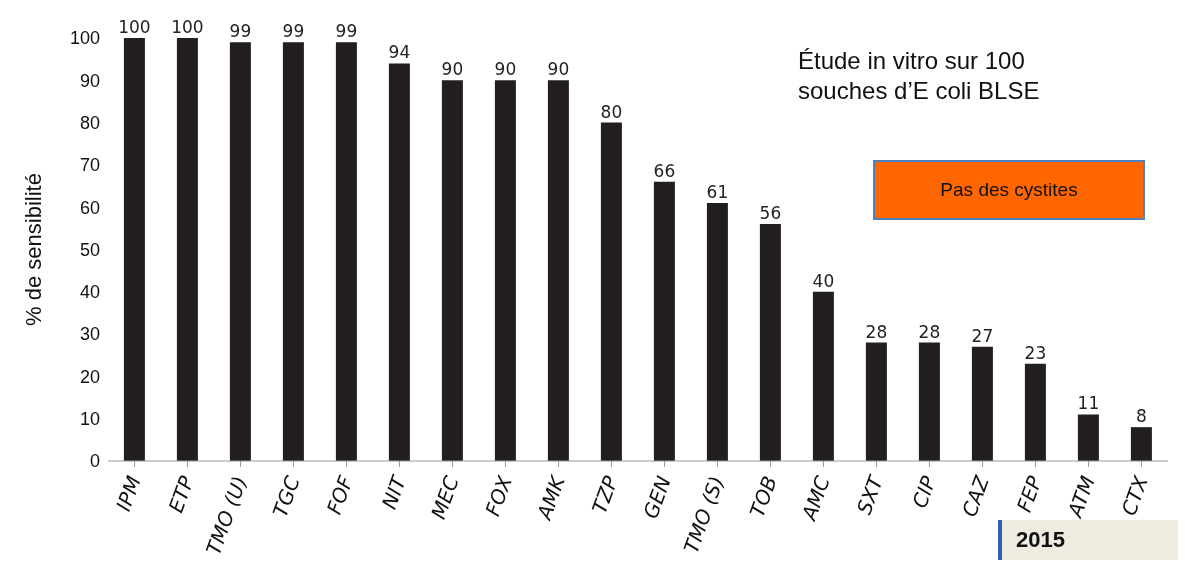 The width and height of the screenshot is (1185, 564). Describe the element at coordinates (181, 494) in the screenshot. I see `x-tick-label: ETP` at that location.